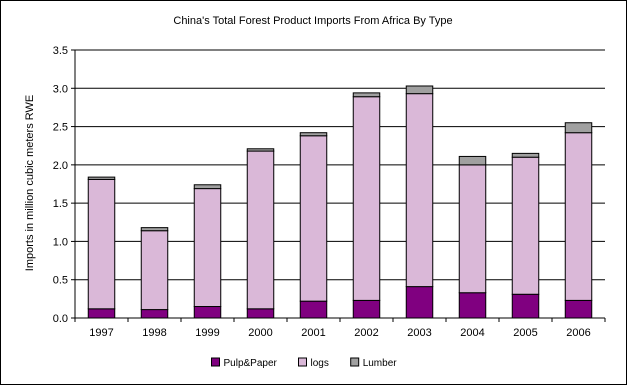 This screenshot has height=390, width=627. Describe the element at coordinates (380, 363) in the screenshot. I see `legend-label: Lumber` at that location.